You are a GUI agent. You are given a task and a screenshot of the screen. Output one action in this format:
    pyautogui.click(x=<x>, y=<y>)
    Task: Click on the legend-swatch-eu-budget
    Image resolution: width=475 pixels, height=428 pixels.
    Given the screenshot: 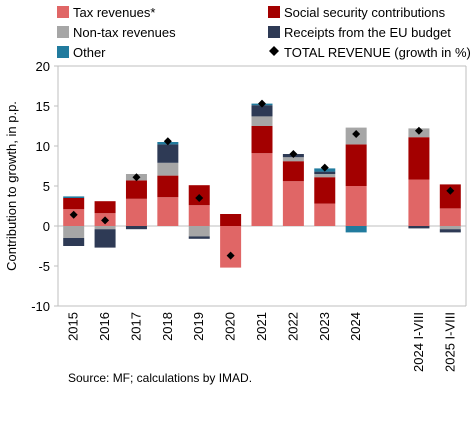 What is the action you would take?
    pyautogui.click(x=274, y=32)
    